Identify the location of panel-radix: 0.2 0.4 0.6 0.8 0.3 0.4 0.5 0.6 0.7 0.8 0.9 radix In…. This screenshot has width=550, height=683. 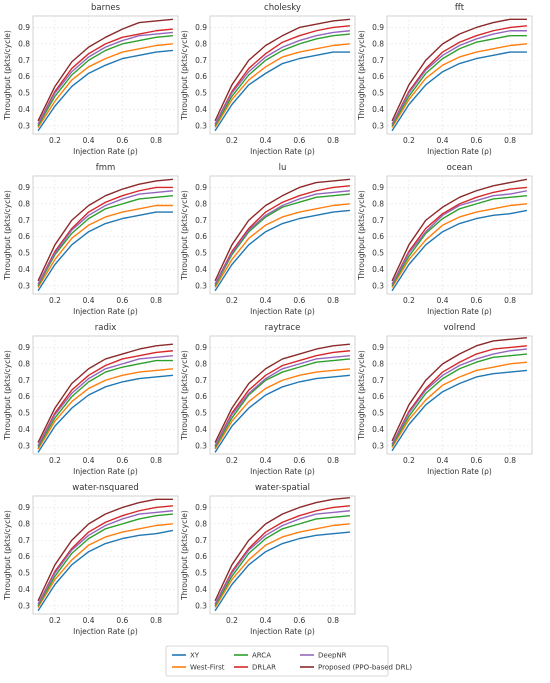
(91, 399).